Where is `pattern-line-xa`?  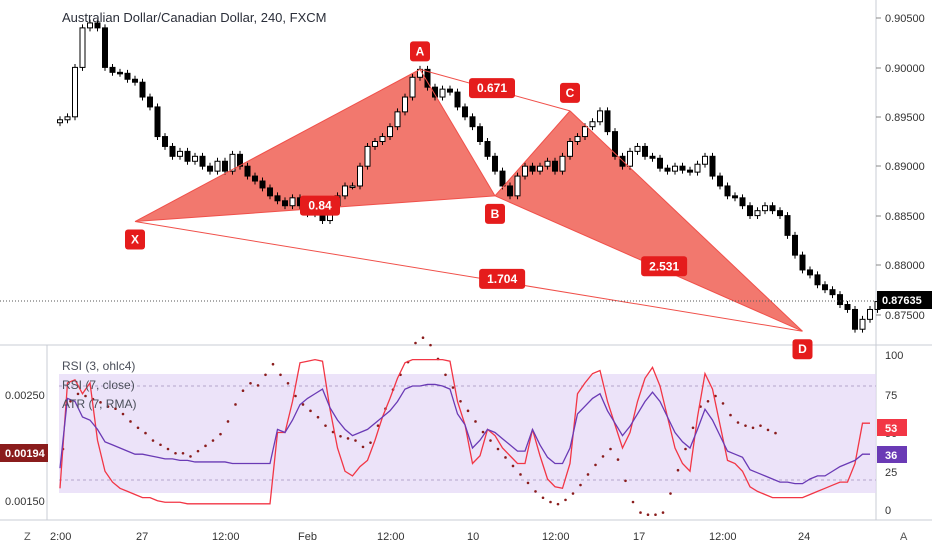 pattern-line-xa is located at coordinates (277, 145).